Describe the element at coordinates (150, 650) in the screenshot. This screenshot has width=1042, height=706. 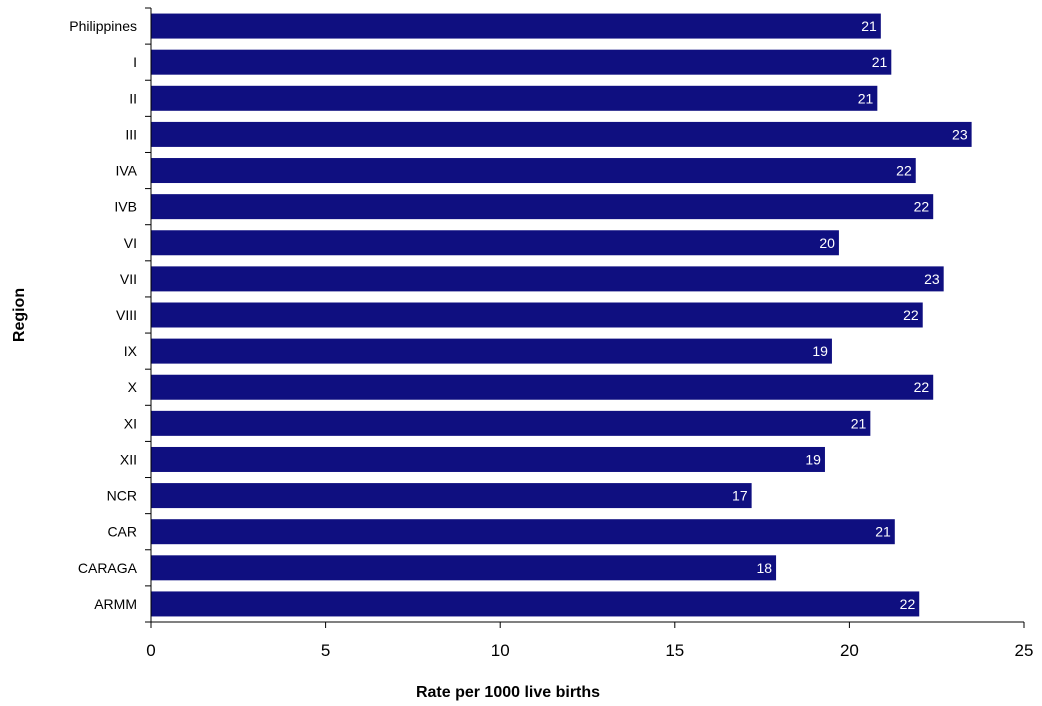
I see `x-tick-label: 0` at that location.